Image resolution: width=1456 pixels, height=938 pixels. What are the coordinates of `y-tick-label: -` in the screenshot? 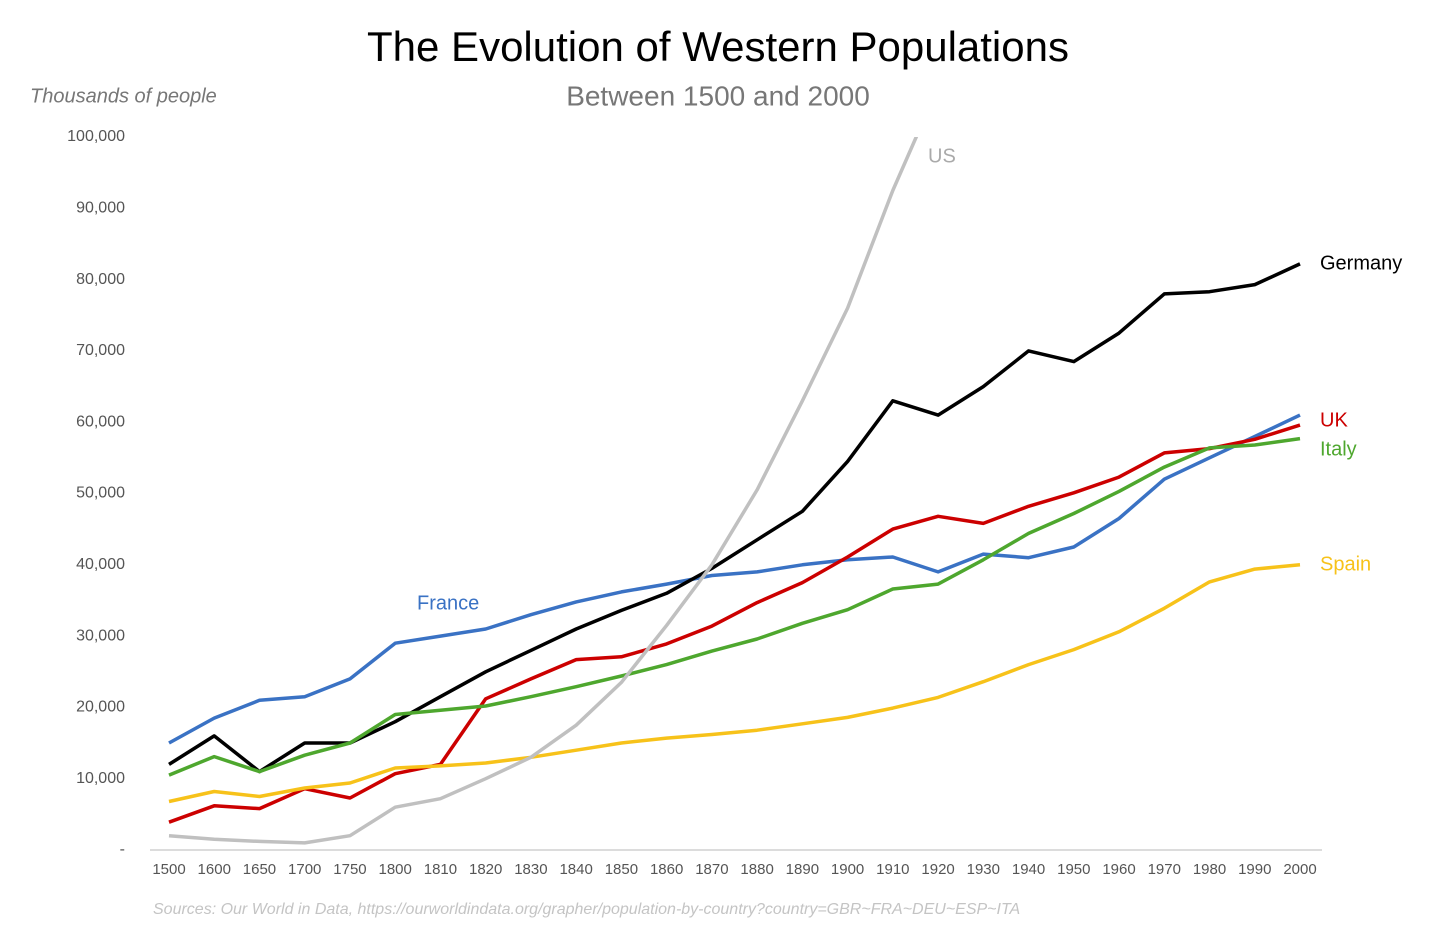 It's located at (122, 849).